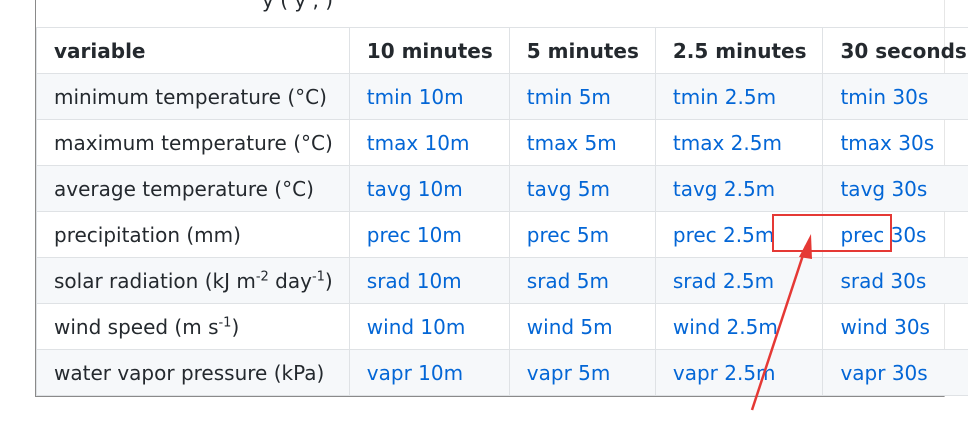  What do you see at coordinates (414, 188) in the screenshot?
I see `download-link: tavg 10m` at bounding box center [414, 188].